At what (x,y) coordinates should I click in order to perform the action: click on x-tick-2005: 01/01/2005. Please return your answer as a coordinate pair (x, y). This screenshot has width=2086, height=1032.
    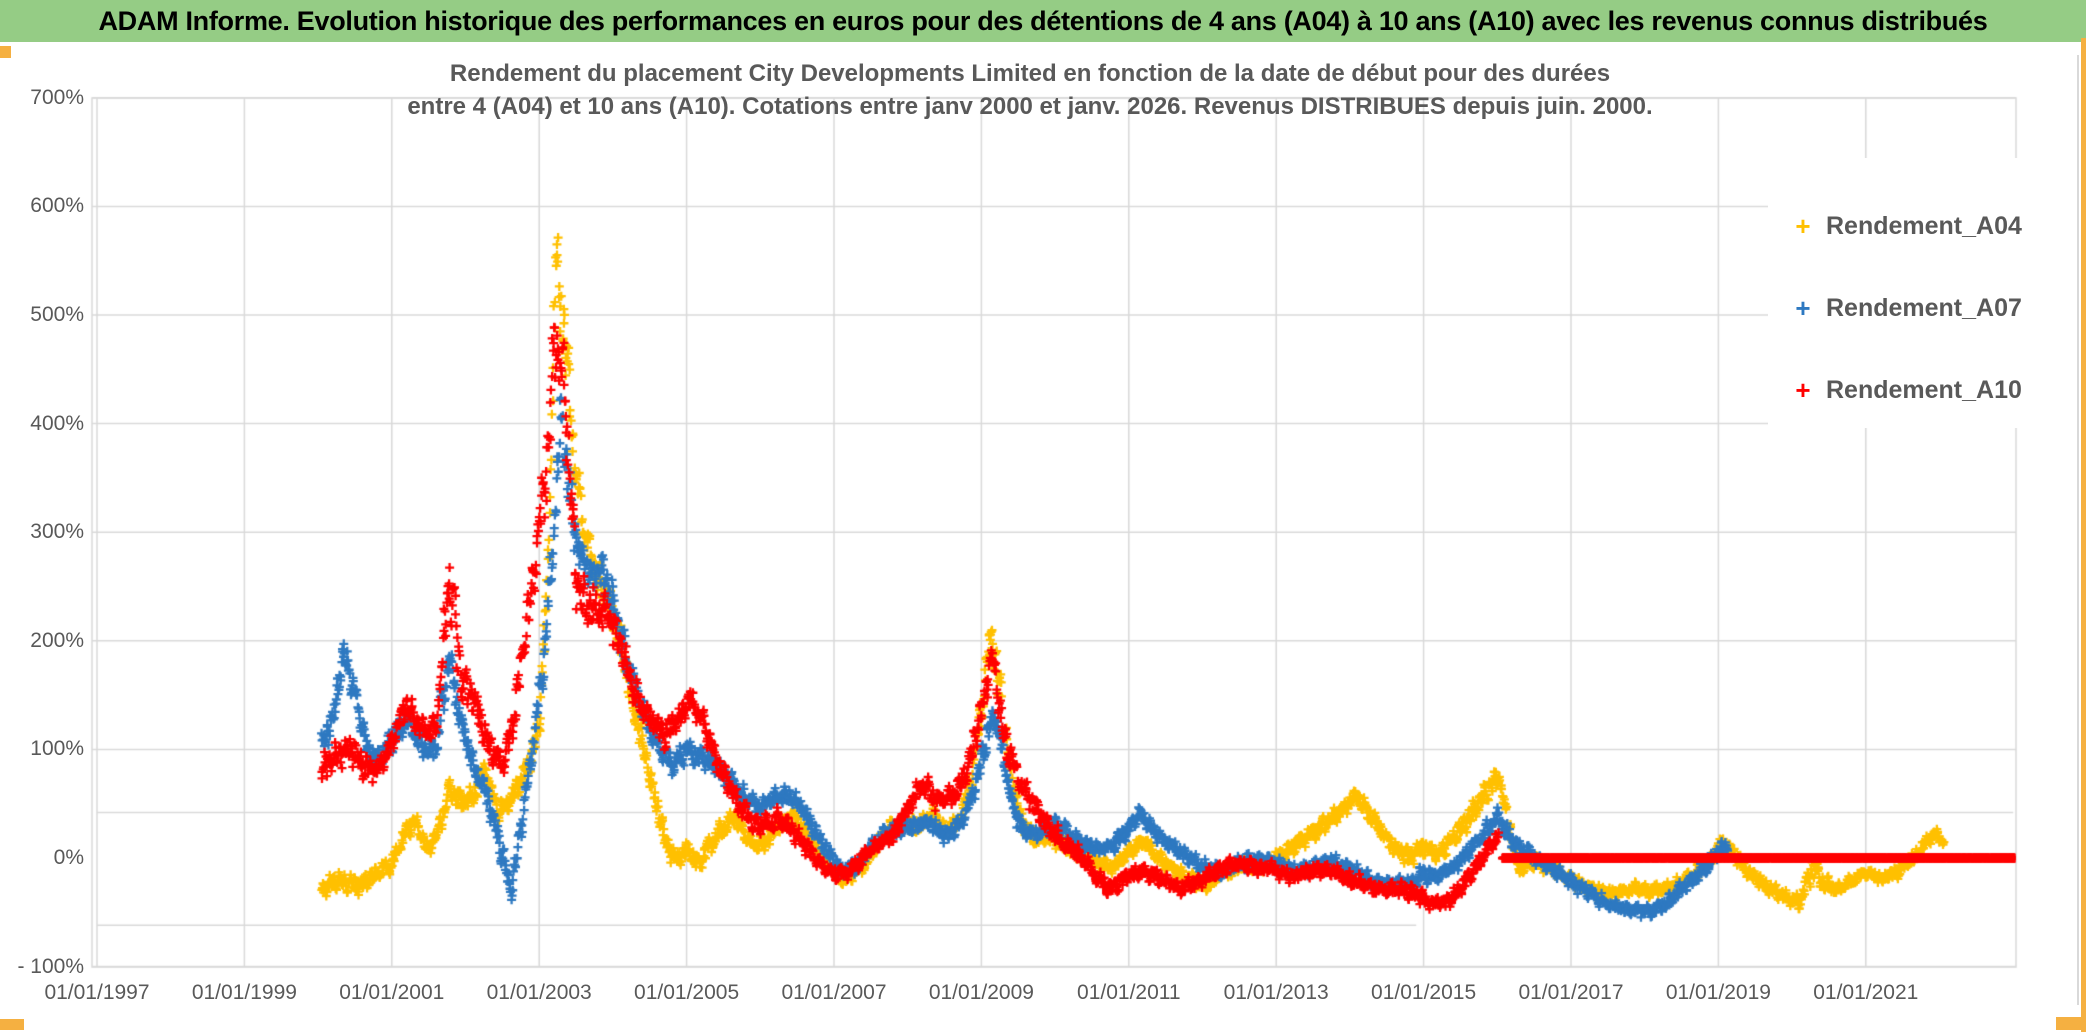
    Looking at the image, I should click on (687, 992).